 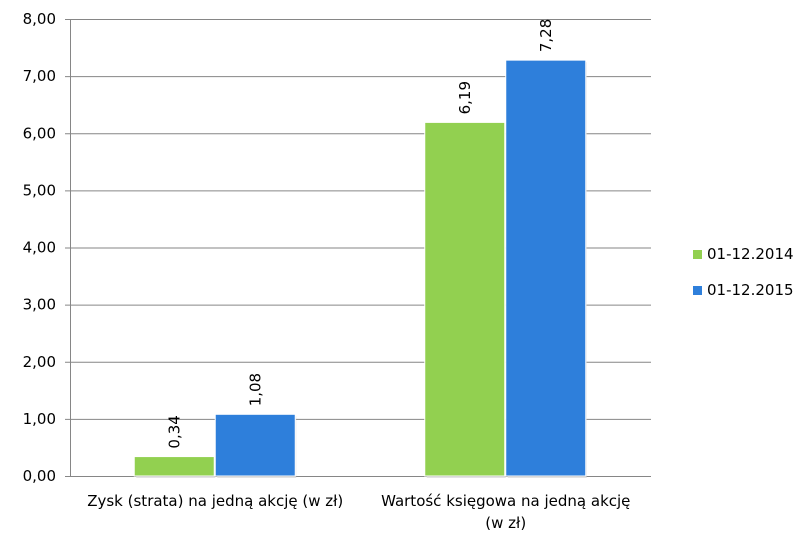 I want to click on data-label: 7,28, so click(x=546, y=35).